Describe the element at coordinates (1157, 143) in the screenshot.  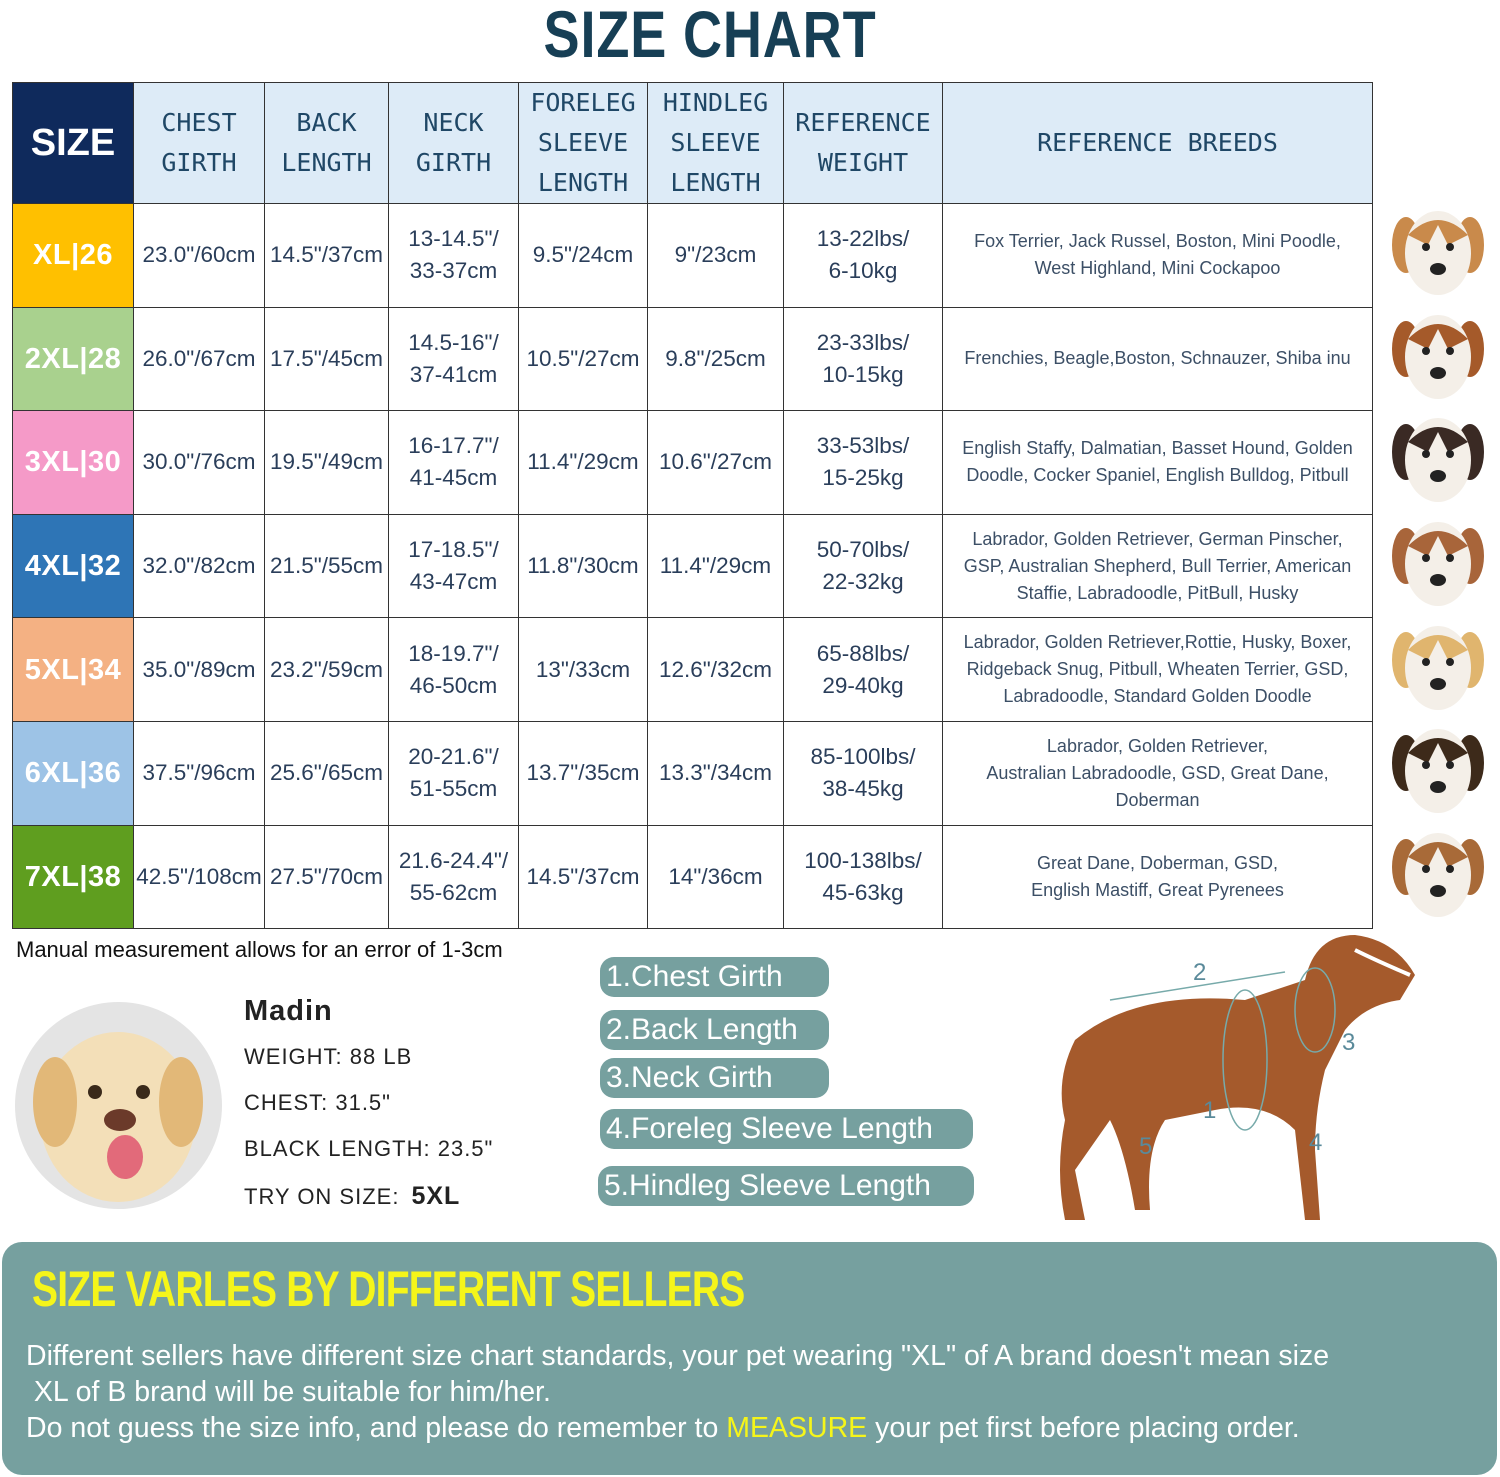
I see `header-reference-breeds: REFERENCE BREEDS` at that location.